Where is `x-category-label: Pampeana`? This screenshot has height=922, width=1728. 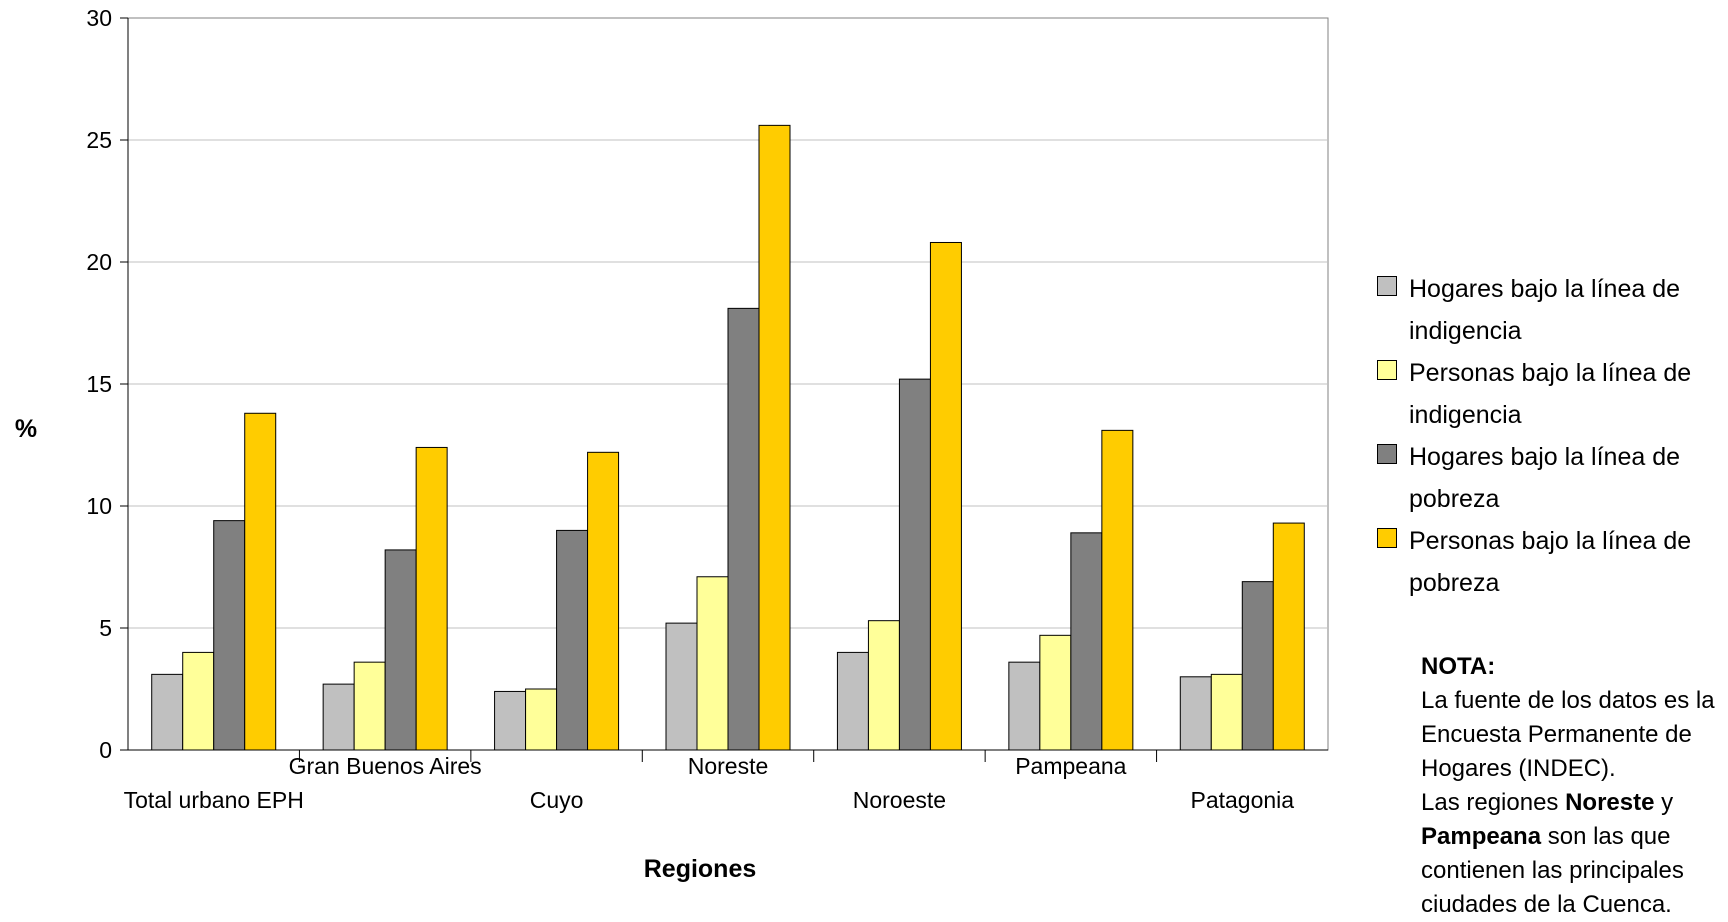 x-category-label: Pampeana is located at coordinates (1070, 766).